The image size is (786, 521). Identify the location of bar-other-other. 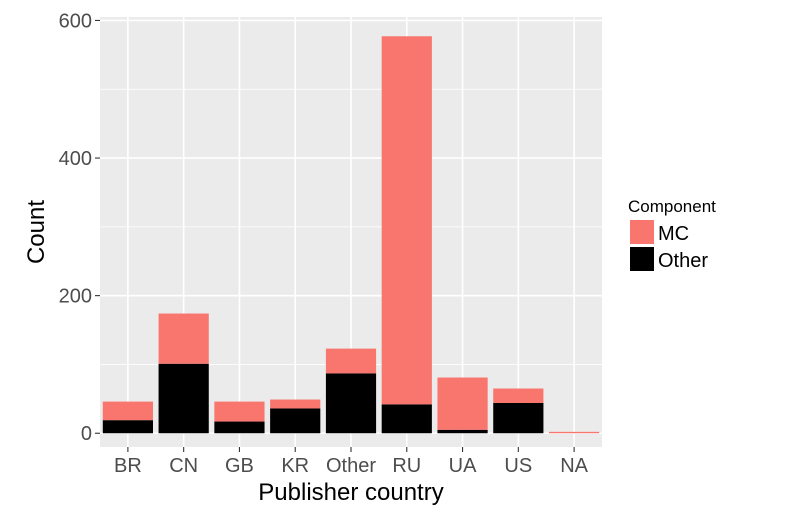
(351, 403).